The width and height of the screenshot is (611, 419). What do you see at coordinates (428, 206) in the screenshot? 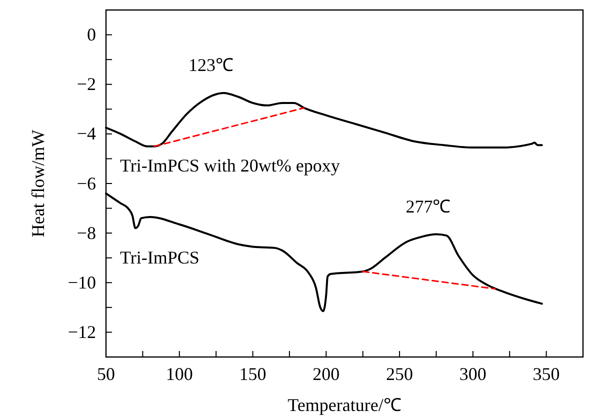
I see `annotation: 277℃` at bounding box center [428, 206].